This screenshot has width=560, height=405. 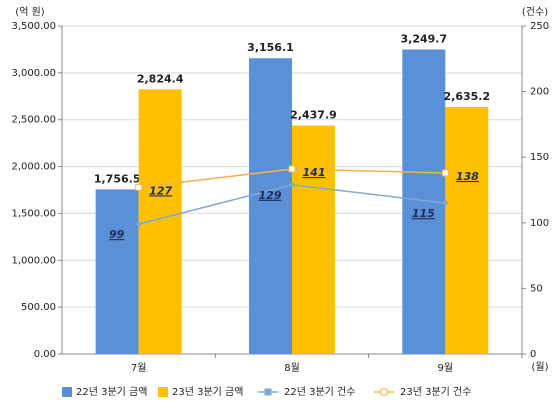 What do you see at coordinates (139, 368) in the screenshot?
I see `x-tick-label: 7월` at bounding box center [139, 368].